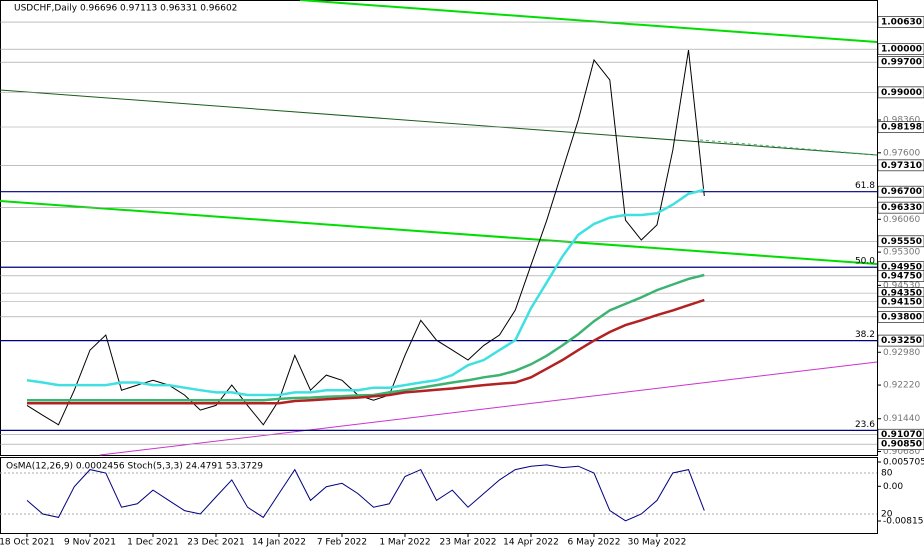 This screenshot has height=549, width=924. Describe the element at coordinates (594, 543) in the screenshot. I see `x-tick-label: 6 May 2022` at that location.